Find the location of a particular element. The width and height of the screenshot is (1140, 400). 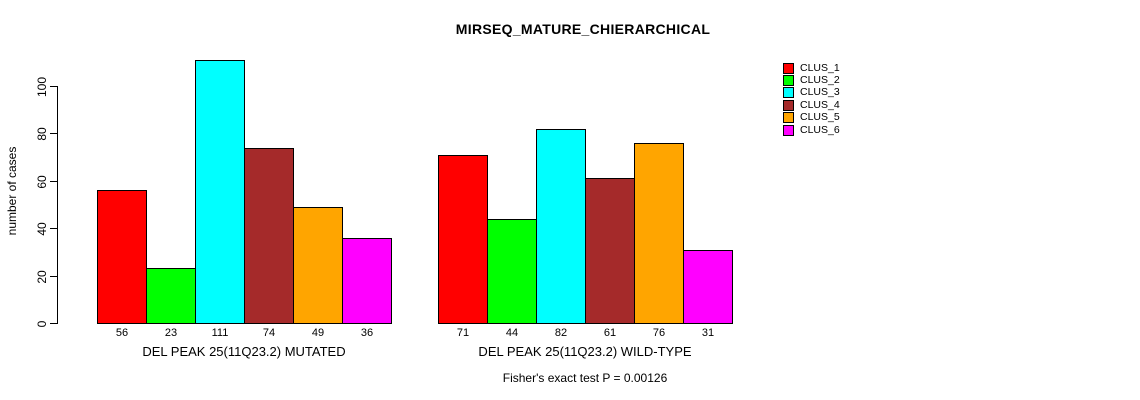

legend-row-clus_6: CLUS_6 is located at coordinates (811, 130).